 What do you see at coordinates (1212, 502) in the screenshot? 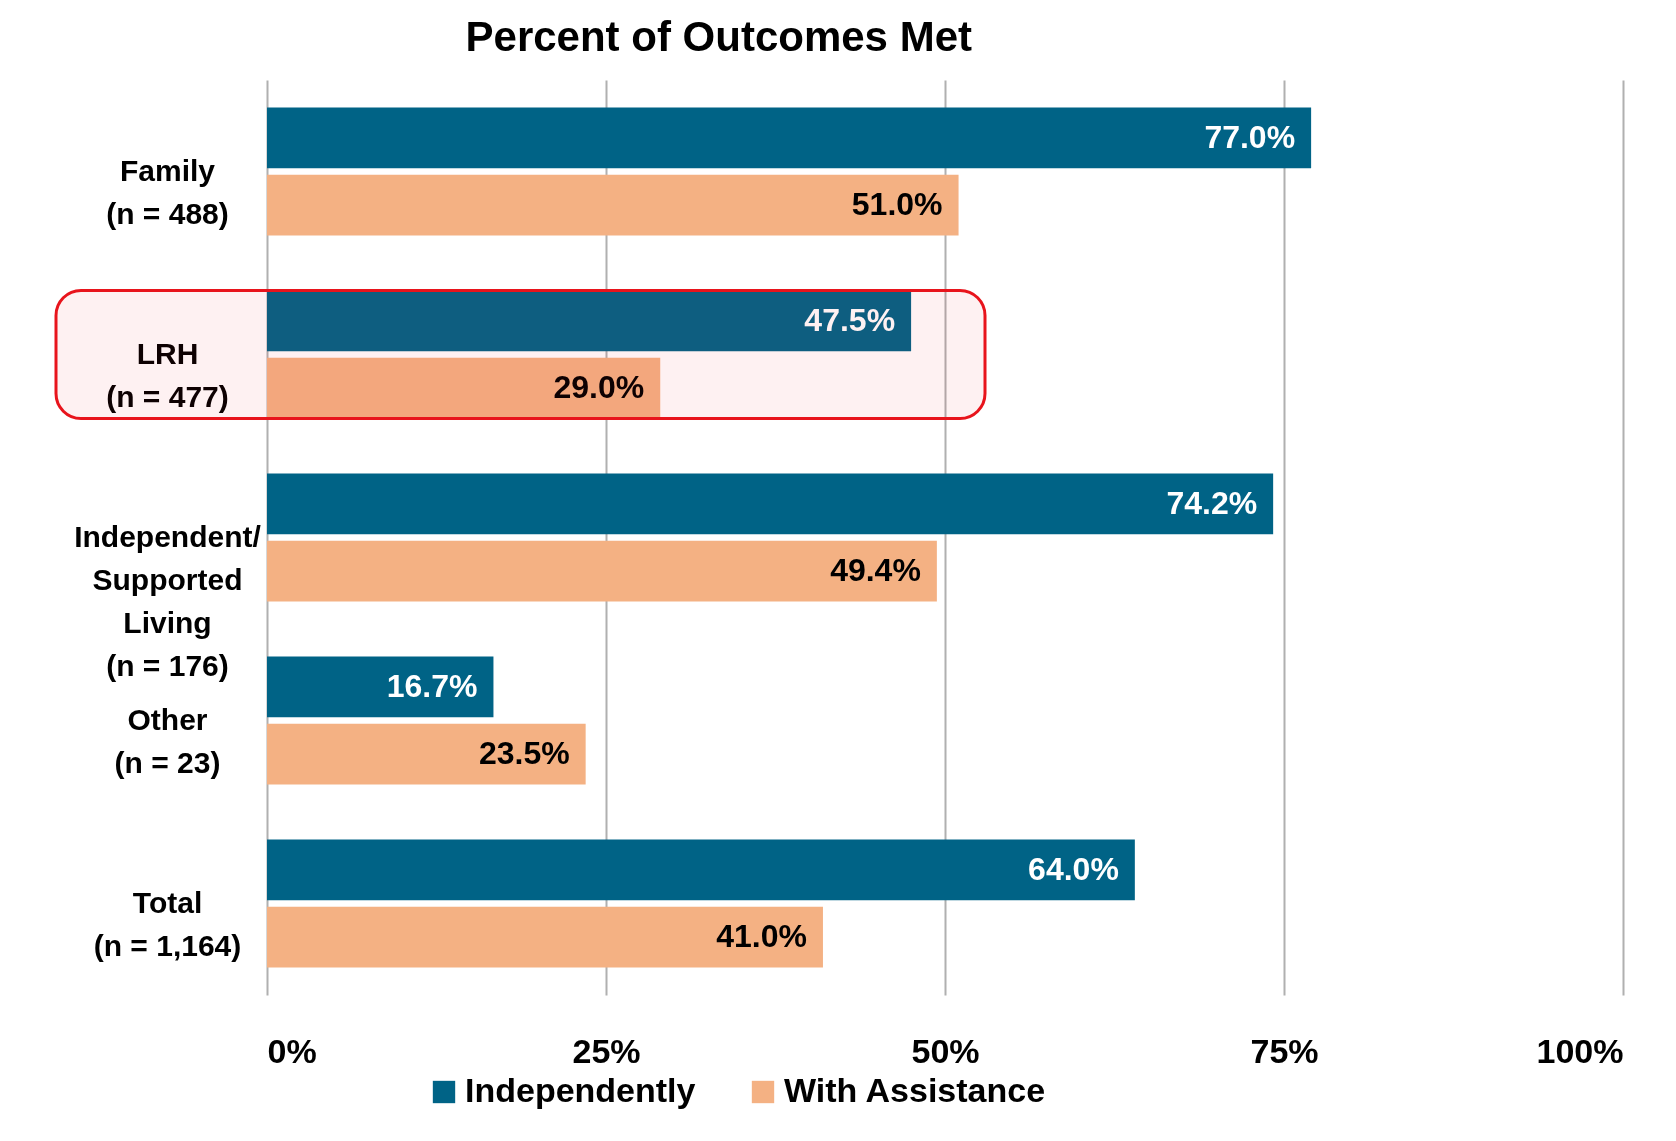
I see `data-label: 74.2%` at bounding box center [1212, 502].